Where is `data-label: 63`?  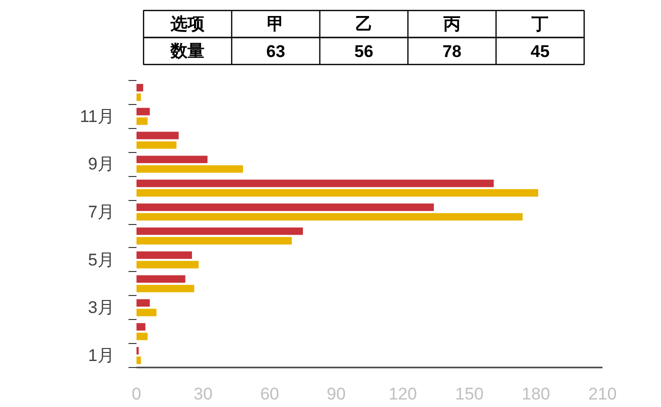
data-label: 63 is located at coordinates (276, 51).